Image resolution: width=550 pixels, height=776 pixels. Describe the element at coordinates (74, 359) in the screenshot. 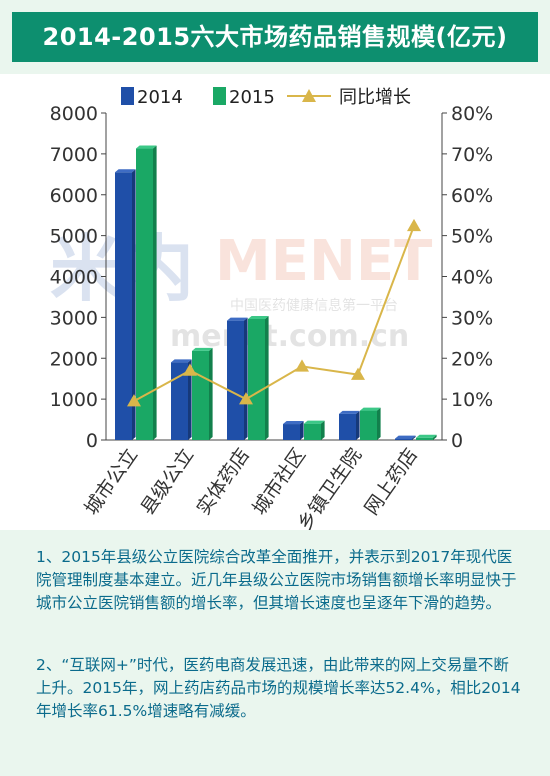

I see `y-left-tick-label: 2000` at that location.